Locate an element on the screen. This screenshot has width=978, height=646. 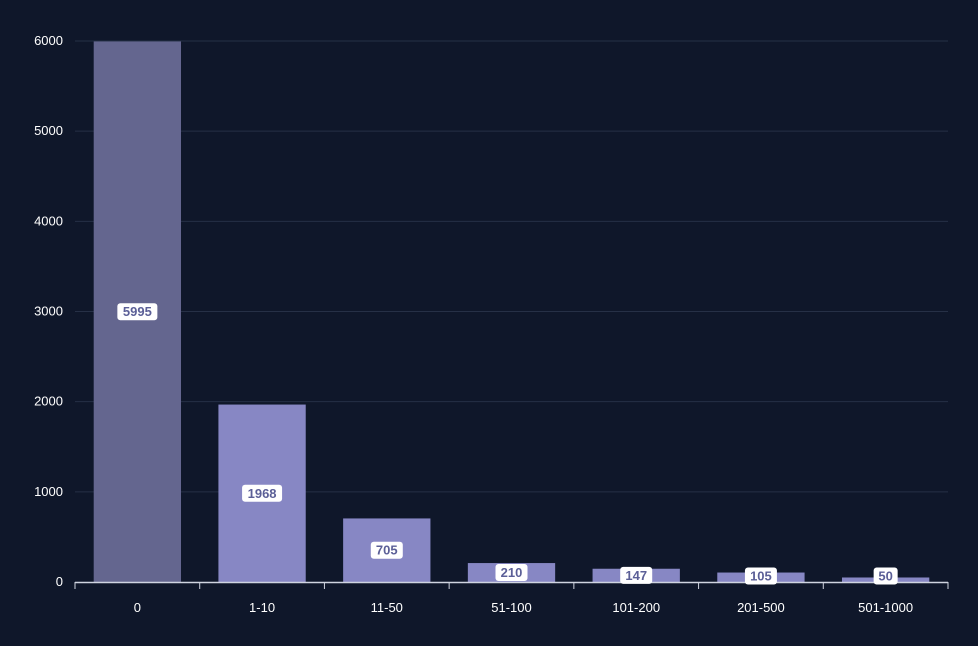
x-tick-label: 1-10 is located at coordinates (262, 607).